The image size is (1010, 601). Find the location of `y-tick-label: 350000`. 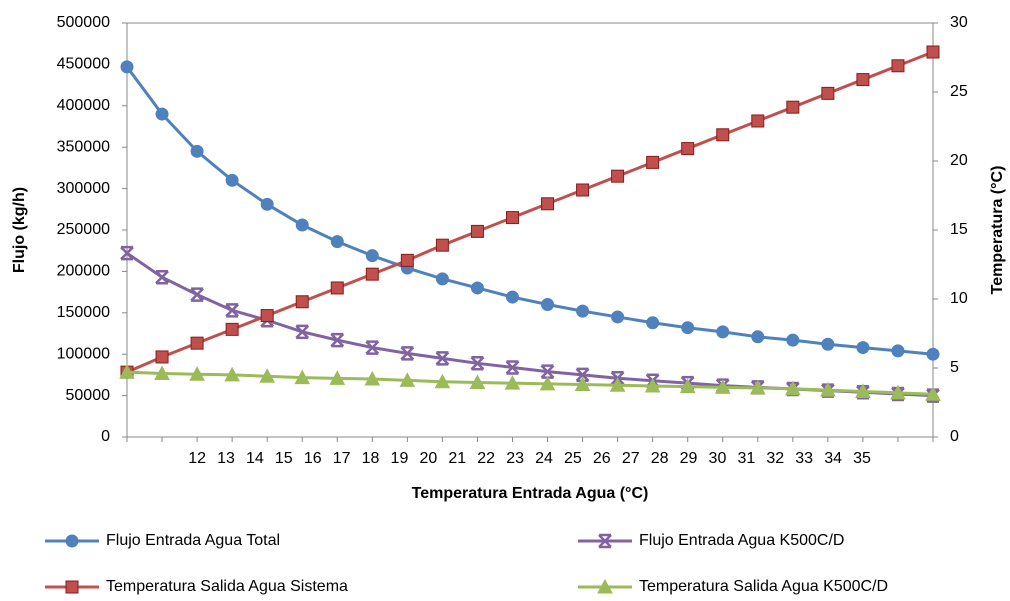

y-tick-label: 350000 is located at coordinates (83, 146).